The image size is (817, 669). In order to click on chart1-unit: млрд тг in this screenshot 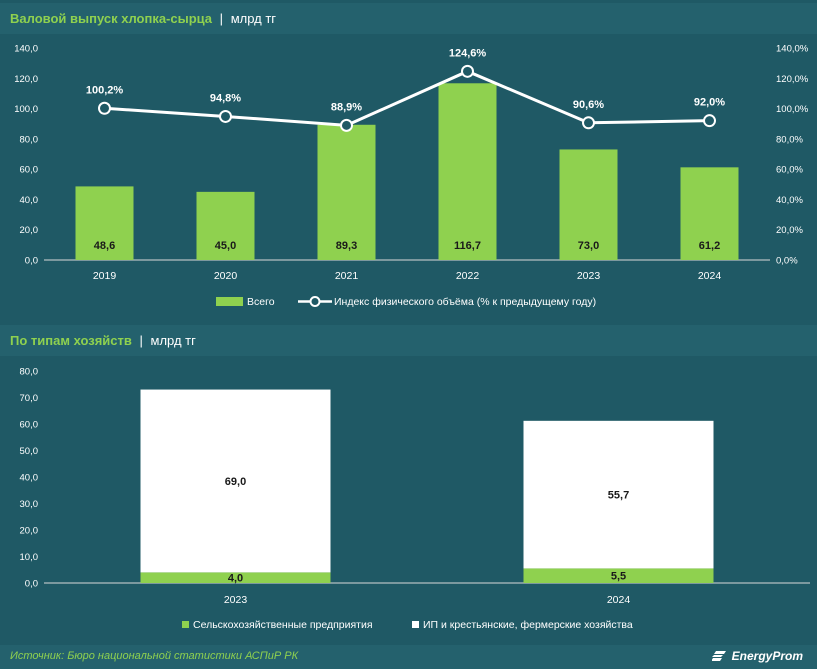, I will do `click(253, 18)`.